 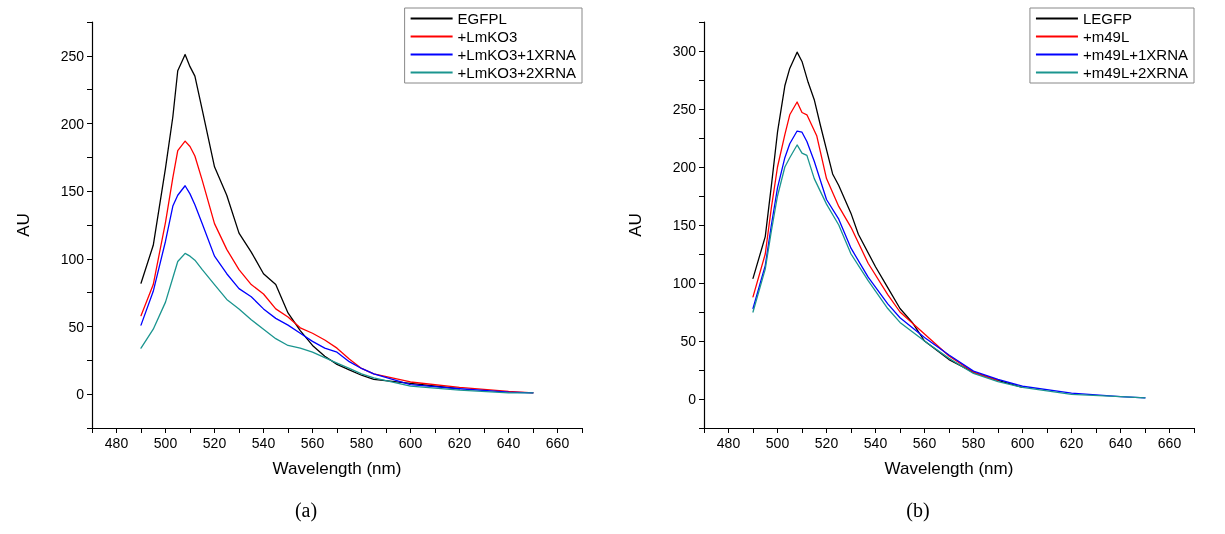 I want to click on legend-label: +LmKO3+2XRNA, so click(x=516, y=72).